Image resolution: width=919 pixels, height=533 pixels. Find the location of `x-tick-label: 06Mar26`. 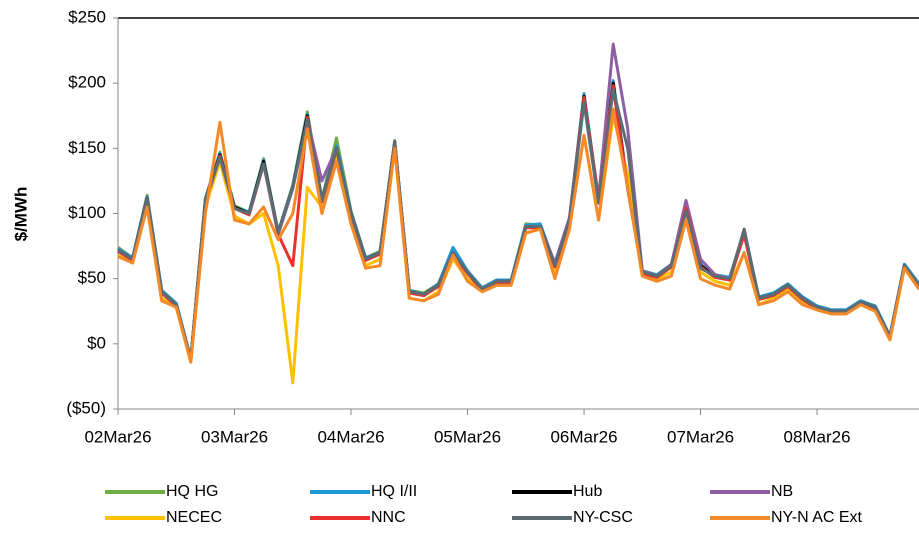

x-tick-label: 06Mar26 is located at coordinates (583, 436).